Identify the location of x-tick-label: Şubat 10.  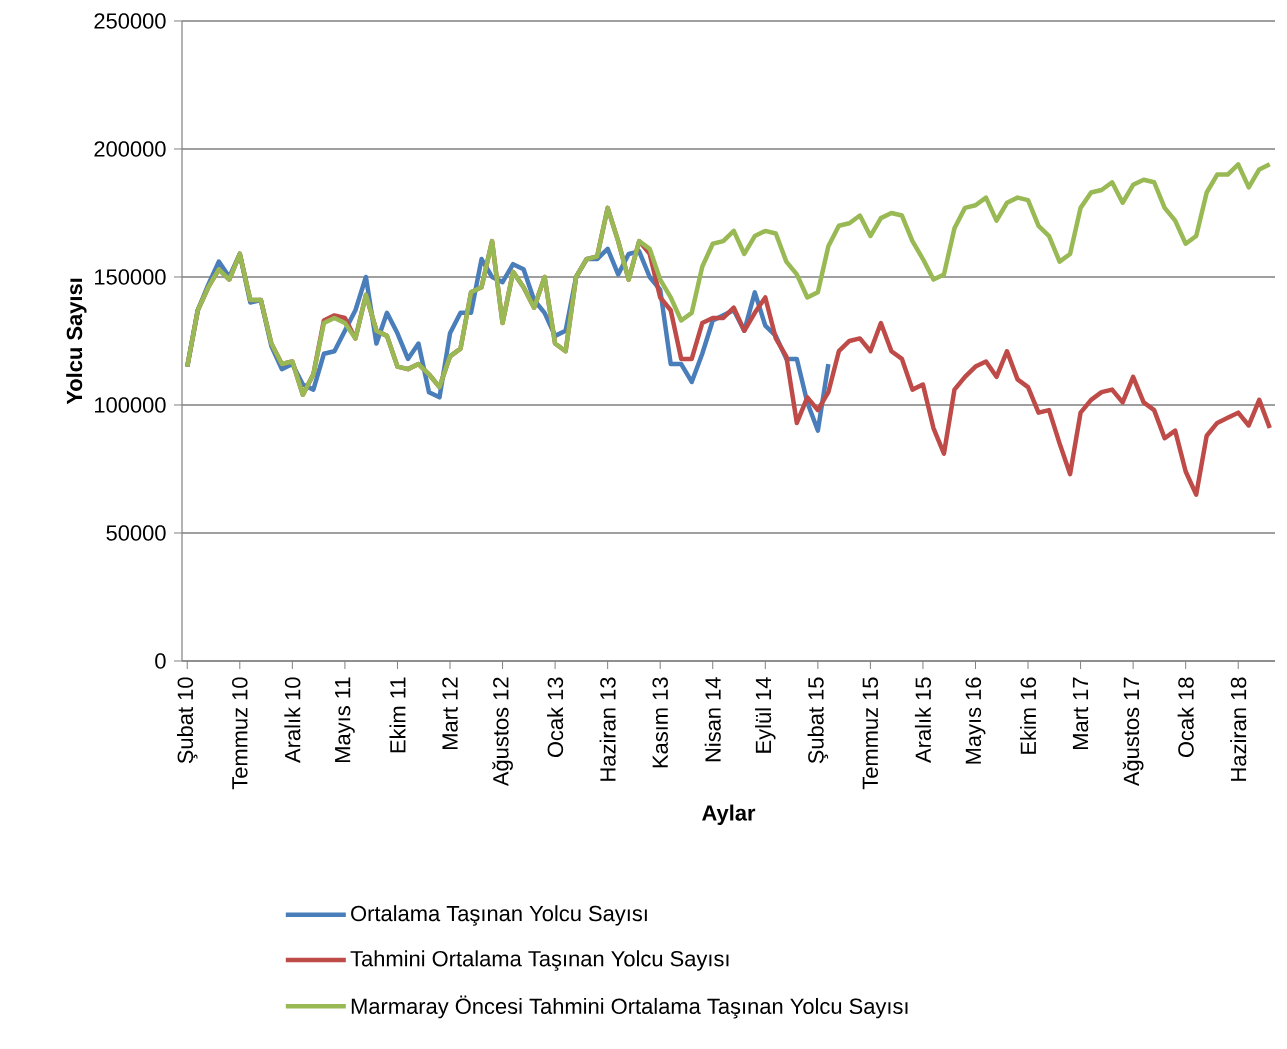
(187, 720).